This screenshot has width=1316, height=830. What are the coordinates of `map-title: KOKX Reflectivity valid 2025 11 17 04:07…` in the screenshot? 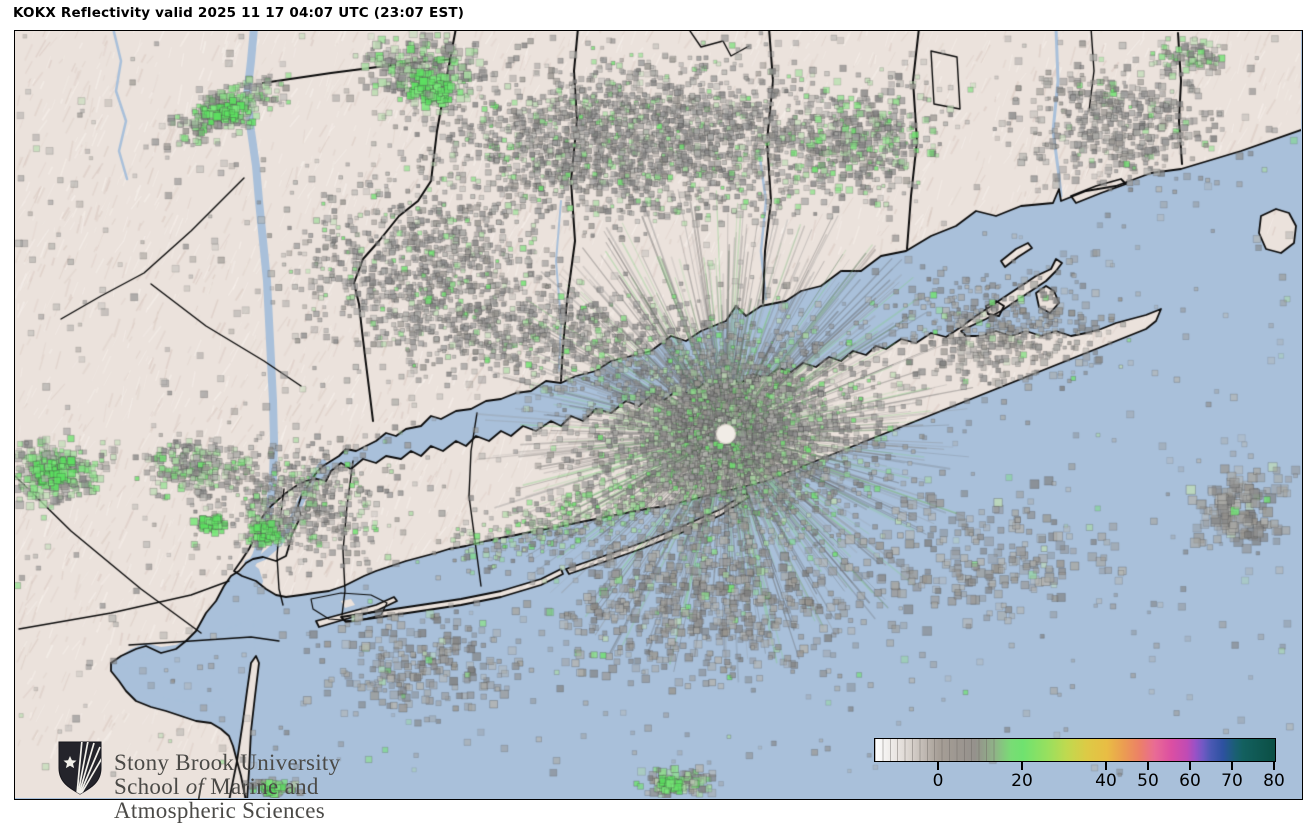 It's located at (239, 13).